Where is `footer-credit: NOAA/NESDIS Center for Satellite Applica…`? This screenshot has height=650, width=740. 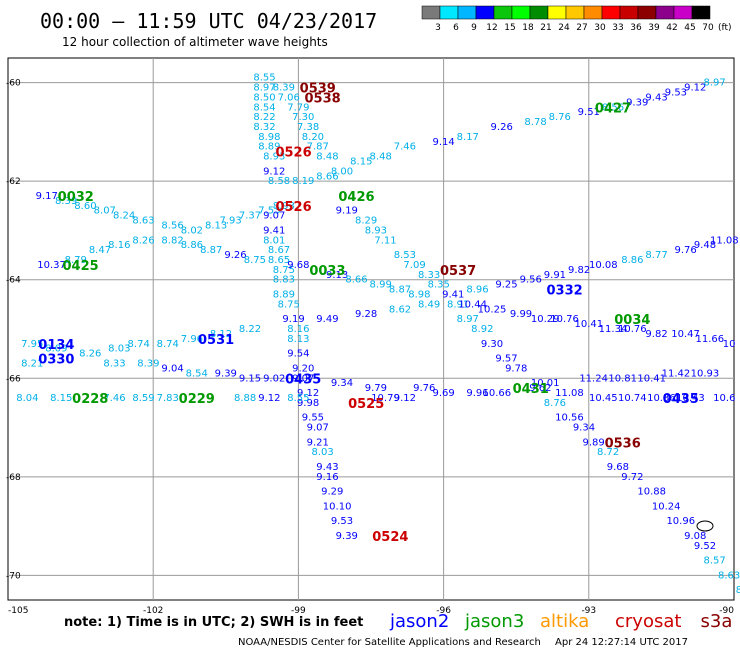
footer-credit: NOAA/NESDIS Center for Satellite Applica… is located at coordinates (389, 642).